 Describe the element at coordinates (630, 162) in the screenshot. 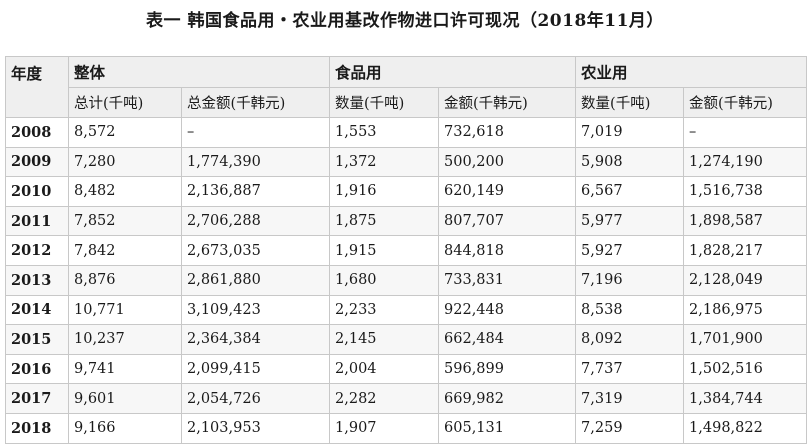

I see `agri-volume-cell: 5,908` at that location.